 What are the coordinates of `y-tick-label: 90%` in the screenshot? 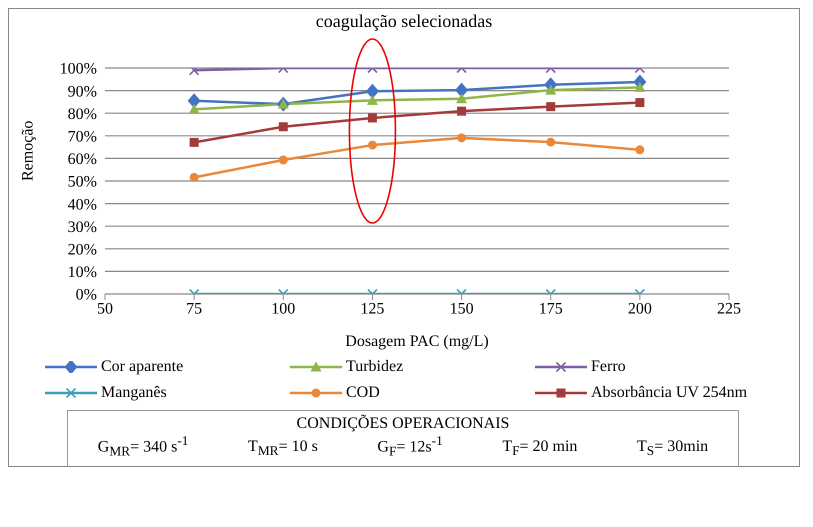 It's located at (82, 91).